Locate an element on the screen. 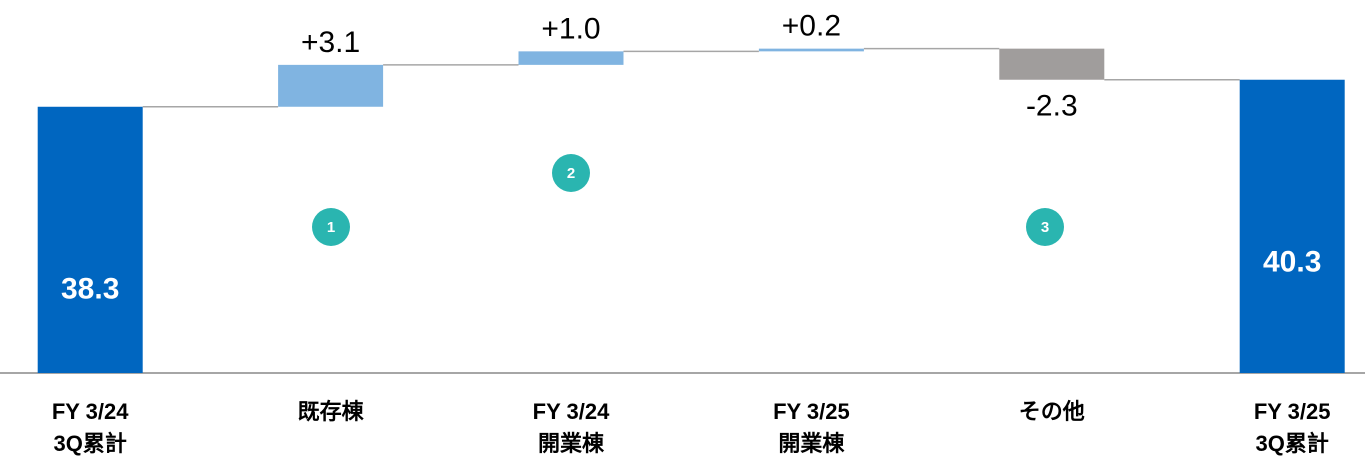 This screenshot has width=1365, height=464. value-label: +0.2 is located at coordinates (811, 26).